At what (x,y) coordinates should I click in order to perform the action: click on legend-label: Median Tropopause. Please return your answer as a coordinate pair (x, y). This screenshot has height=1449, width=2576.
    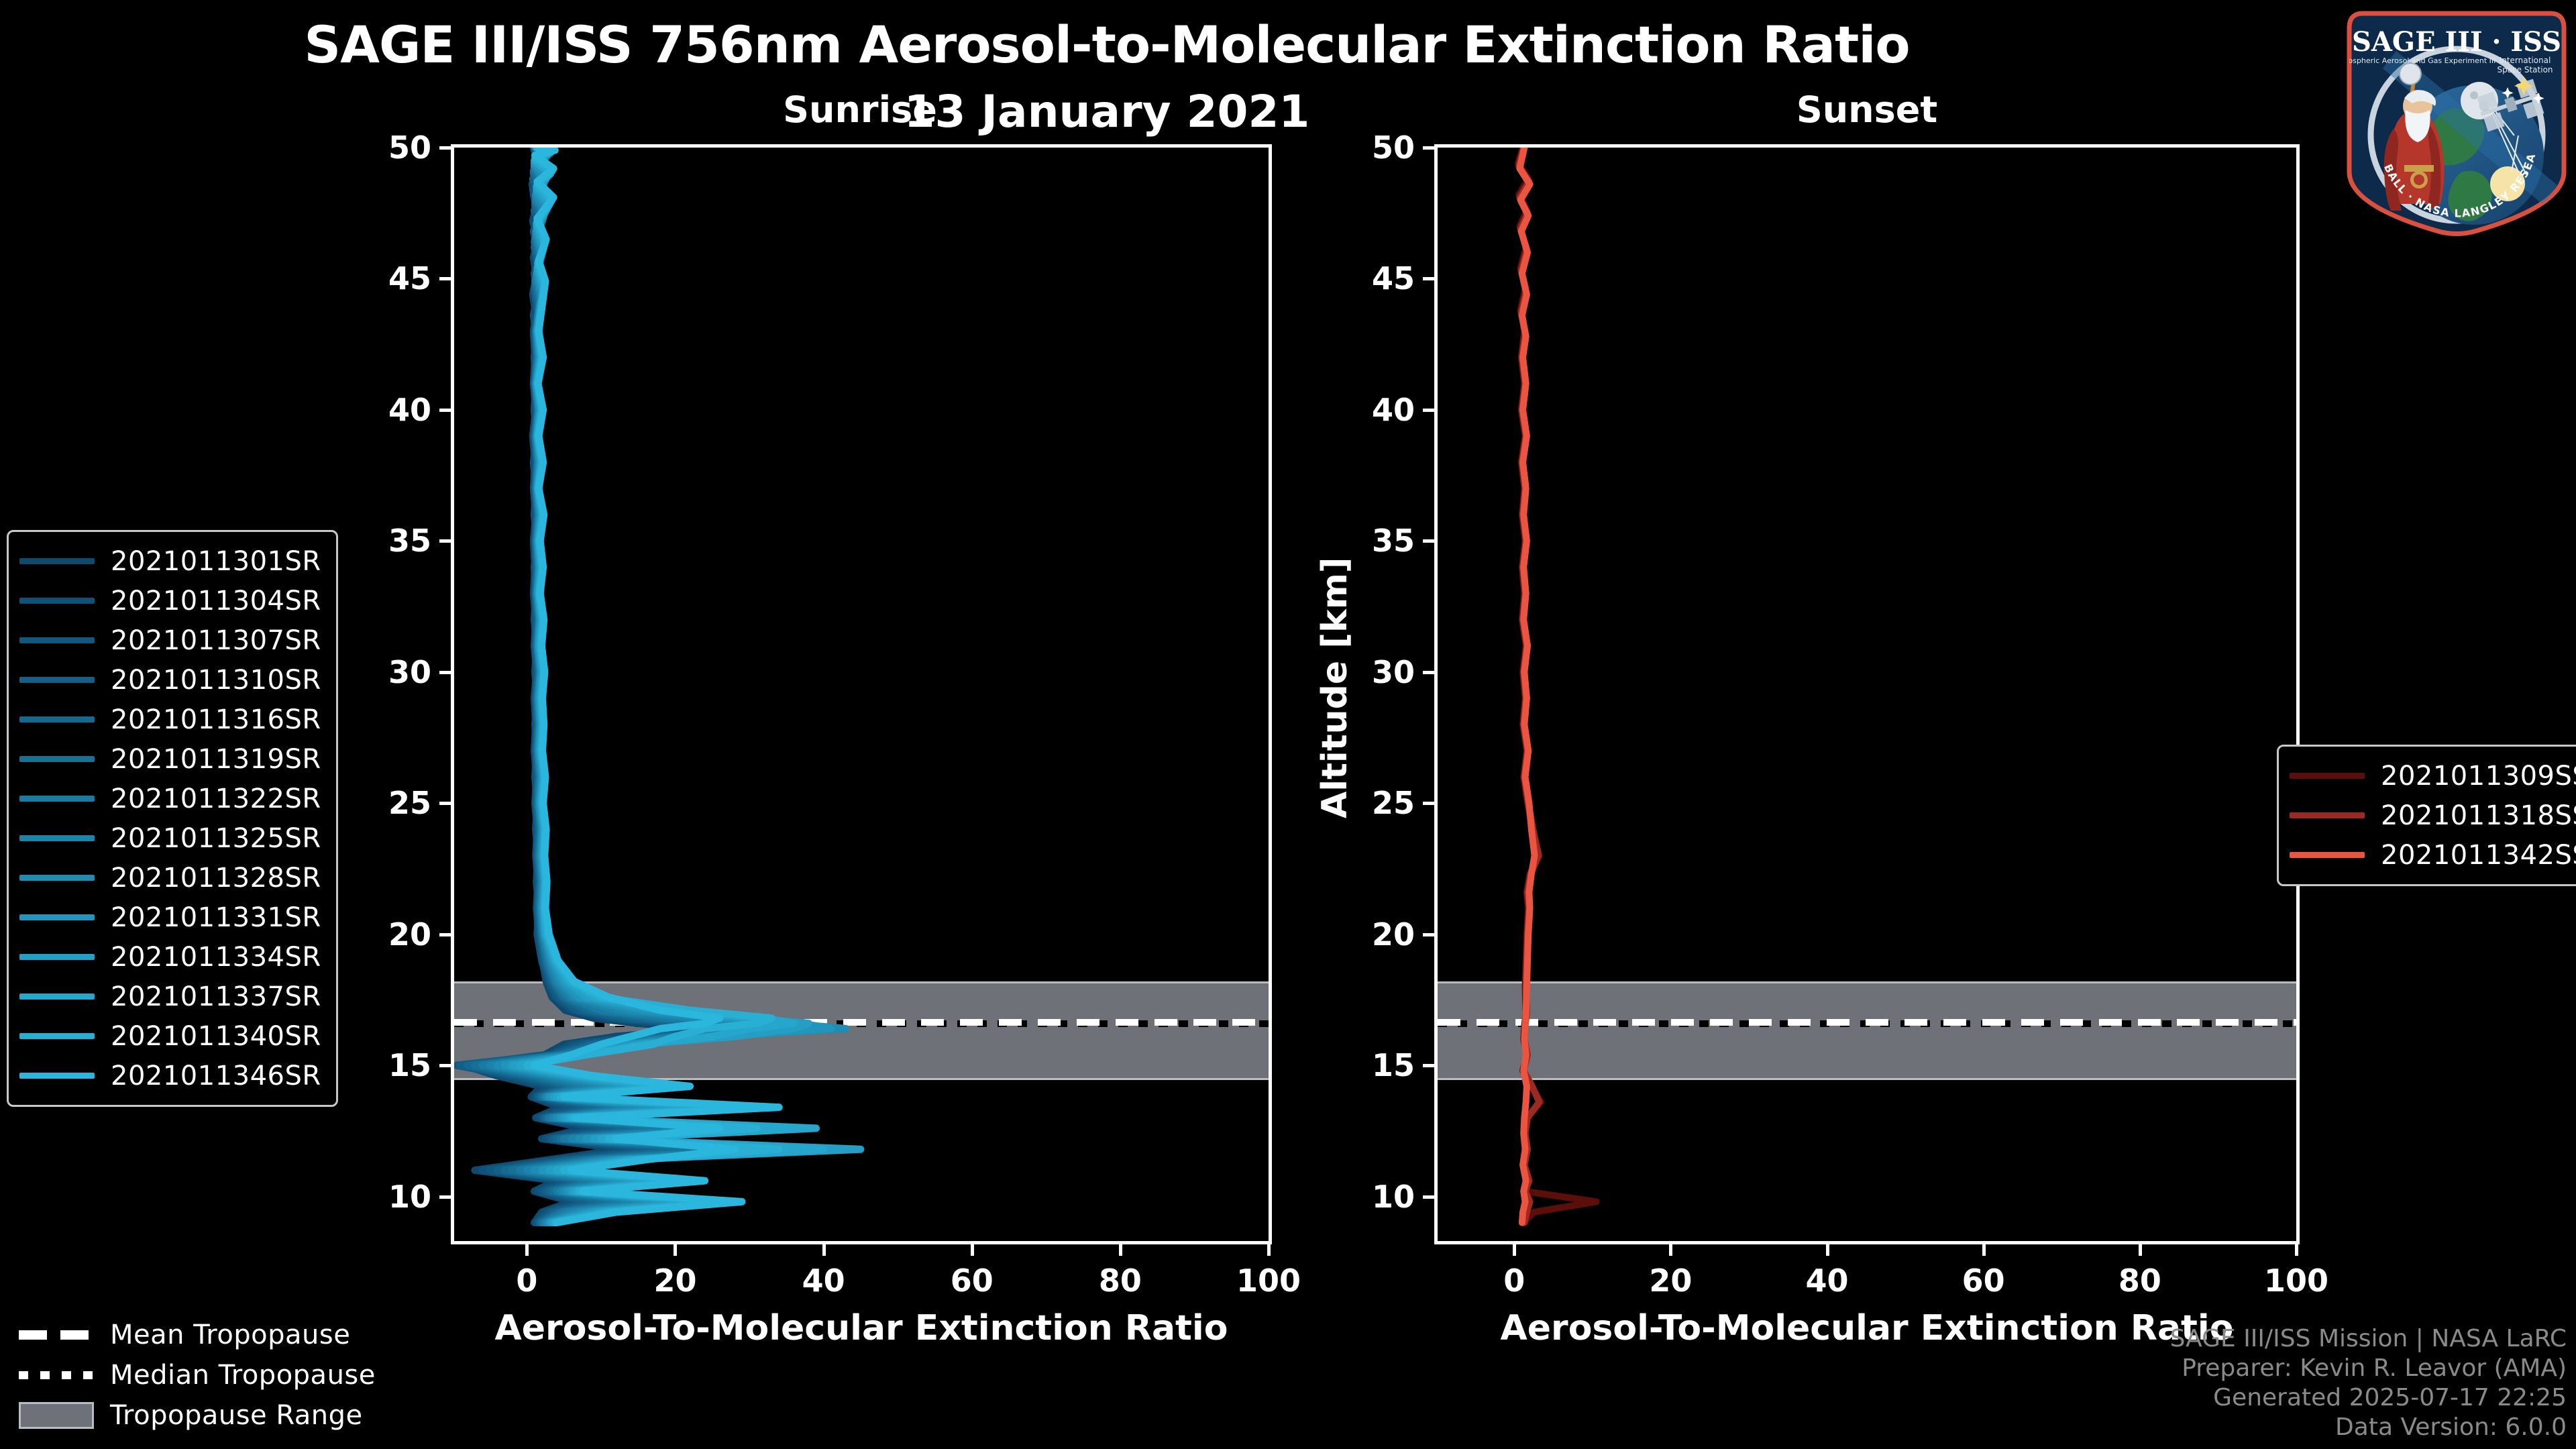
    Looking at the image, I should click on (243, 1375).